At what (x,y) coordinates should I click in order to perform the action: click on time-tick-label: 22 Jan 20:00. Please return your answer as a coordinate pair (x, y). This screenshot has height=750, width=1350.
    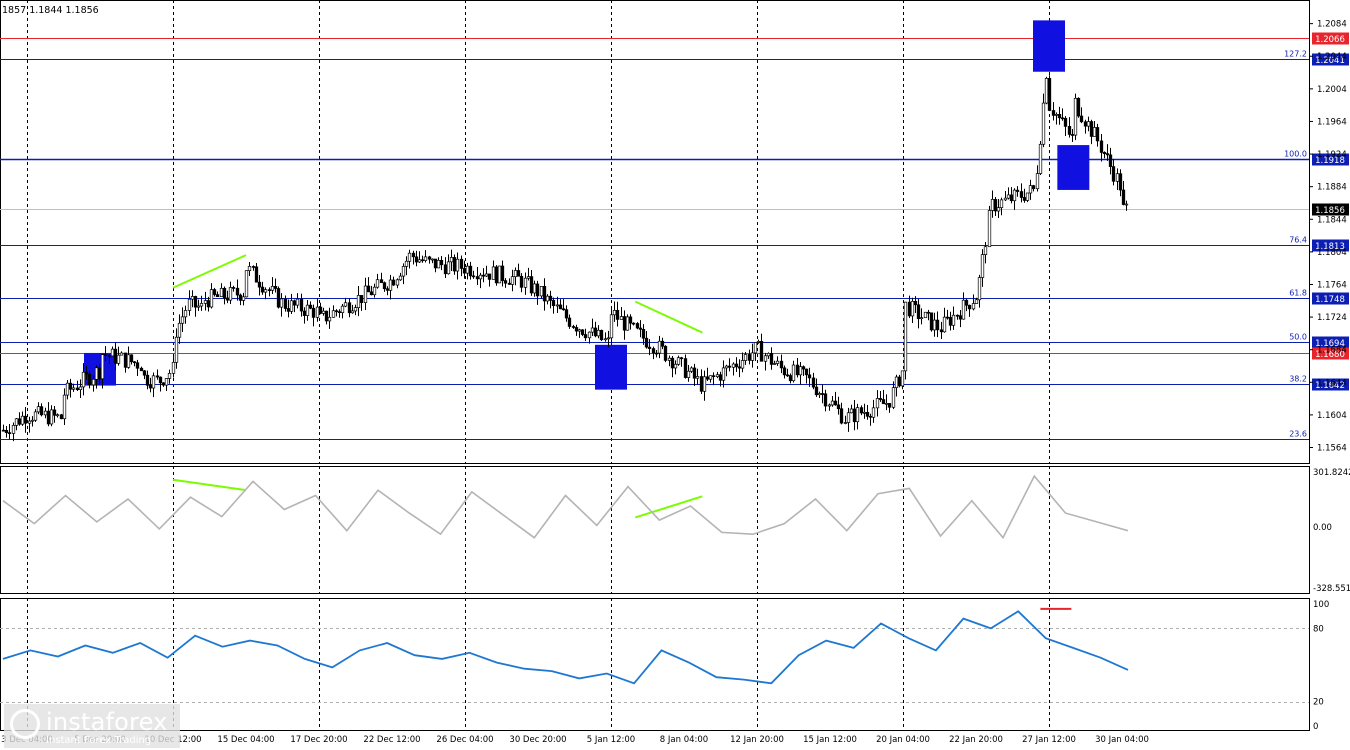
    Looking at the image, I should click on (976, 740).